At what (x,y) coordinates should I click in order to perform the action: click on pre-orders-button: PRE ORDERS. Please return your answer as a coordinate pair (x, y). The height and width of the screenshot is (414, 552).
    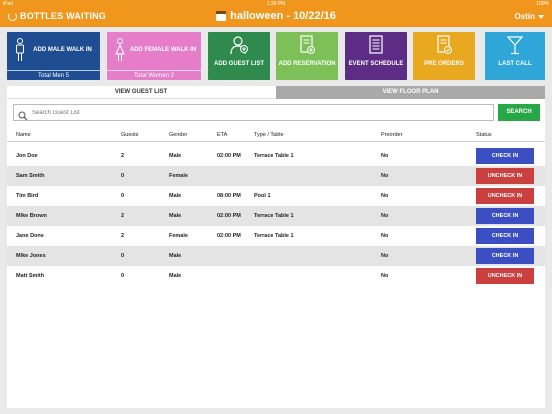
    Looking at the image, I should click on (444, 56).